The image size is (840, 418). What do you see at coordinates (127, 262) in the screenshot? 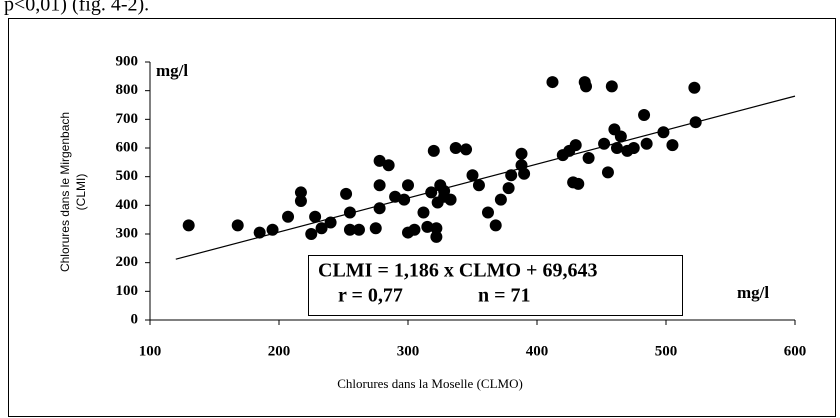
I see `y-tick-label: 200` at bounding box center [127, 262].